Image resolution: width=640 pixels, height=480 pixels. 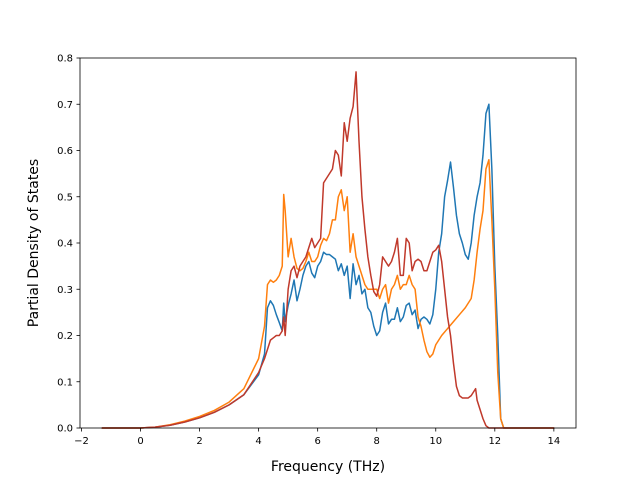 I want to click on x-tick-label: 6, so click(x=317, y=441).